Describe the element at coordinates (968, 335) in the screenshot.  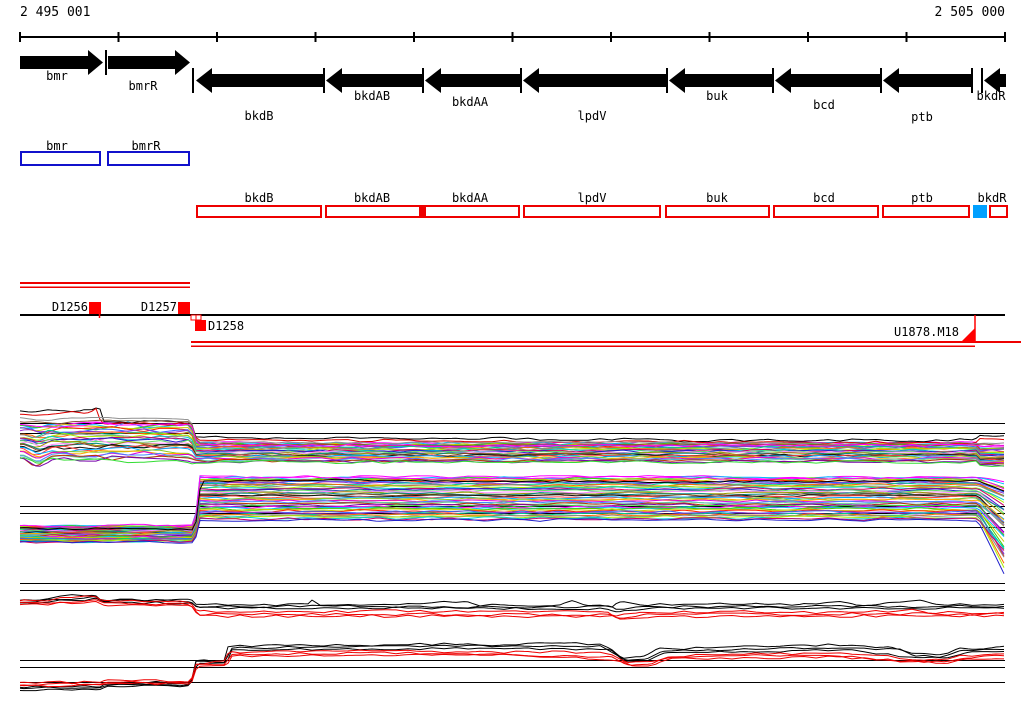
I see `flag-triangle-U1878.M18` at that location.